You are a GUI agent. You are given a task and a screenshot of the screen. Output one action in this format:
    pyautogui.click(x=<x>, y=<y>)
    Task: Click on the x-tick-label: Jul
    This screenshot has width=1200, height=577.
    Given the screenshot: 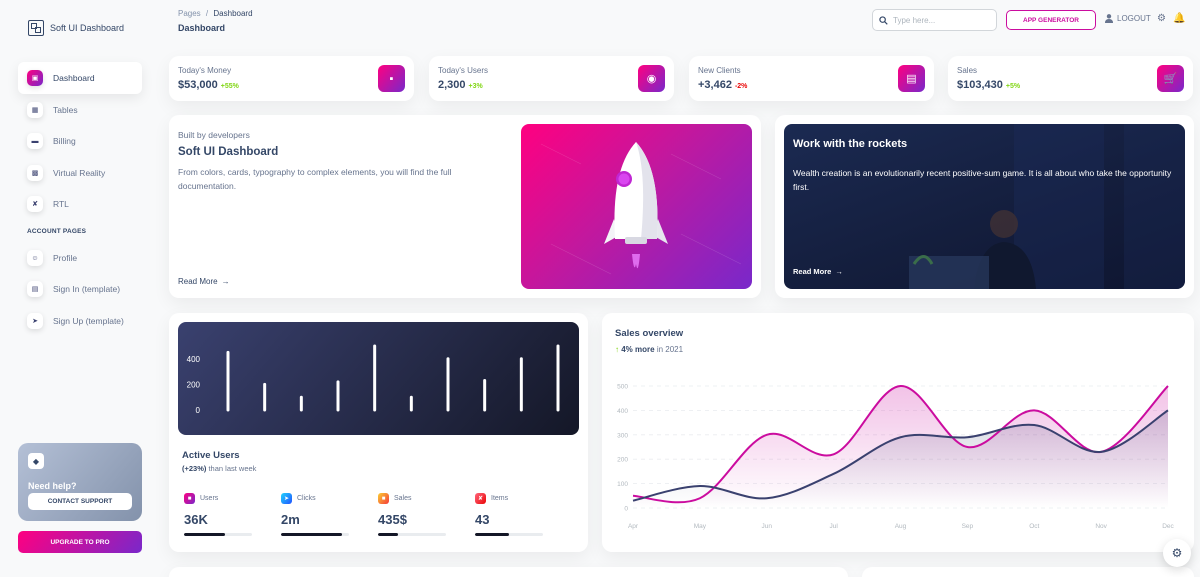 What is the action you would take?
    pyautogui.click(x=833, y=526)
    